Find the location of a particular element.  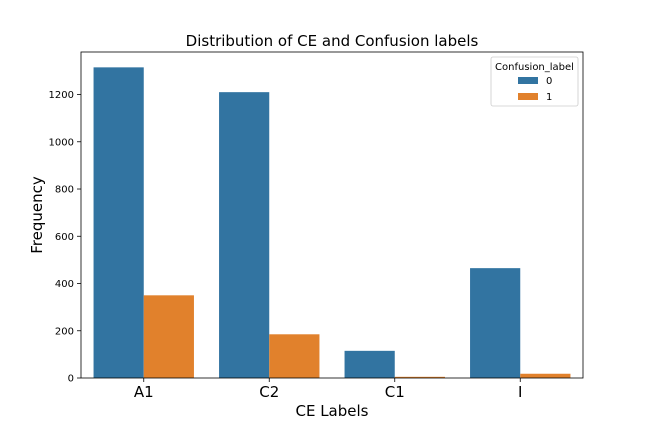

x-tick-label-a1: A1 is located at coordinates (144, 392).